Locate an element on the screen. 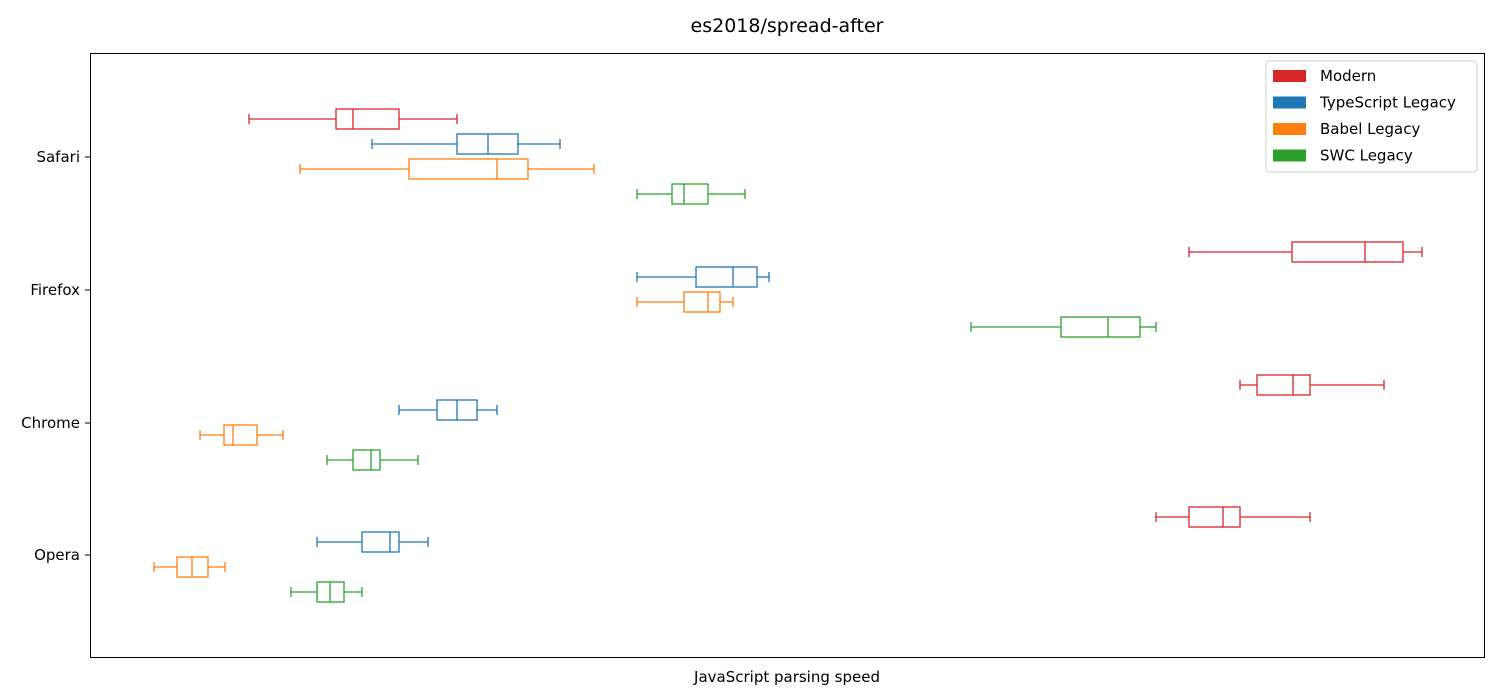 The height and width of the screenshot is (700, 1500). box-swc-legacy-opera is located at coordinates (326, 592).